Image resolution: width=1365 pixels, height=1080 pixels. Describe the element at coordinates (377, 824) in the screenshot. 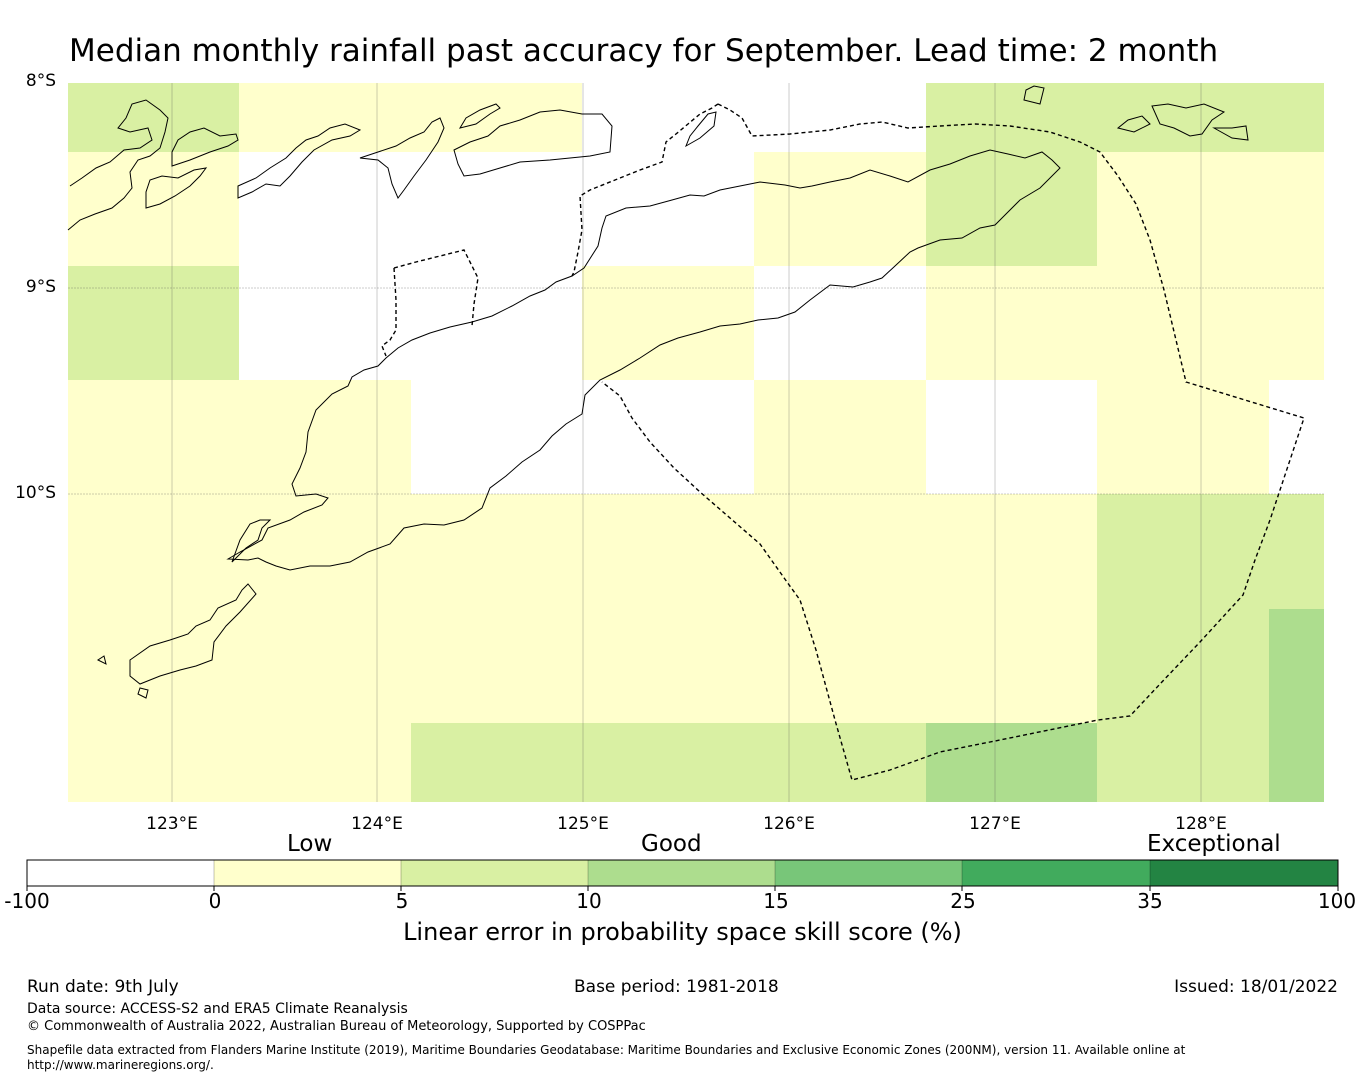

I see `lon-label-124e: 124°E` at that location.